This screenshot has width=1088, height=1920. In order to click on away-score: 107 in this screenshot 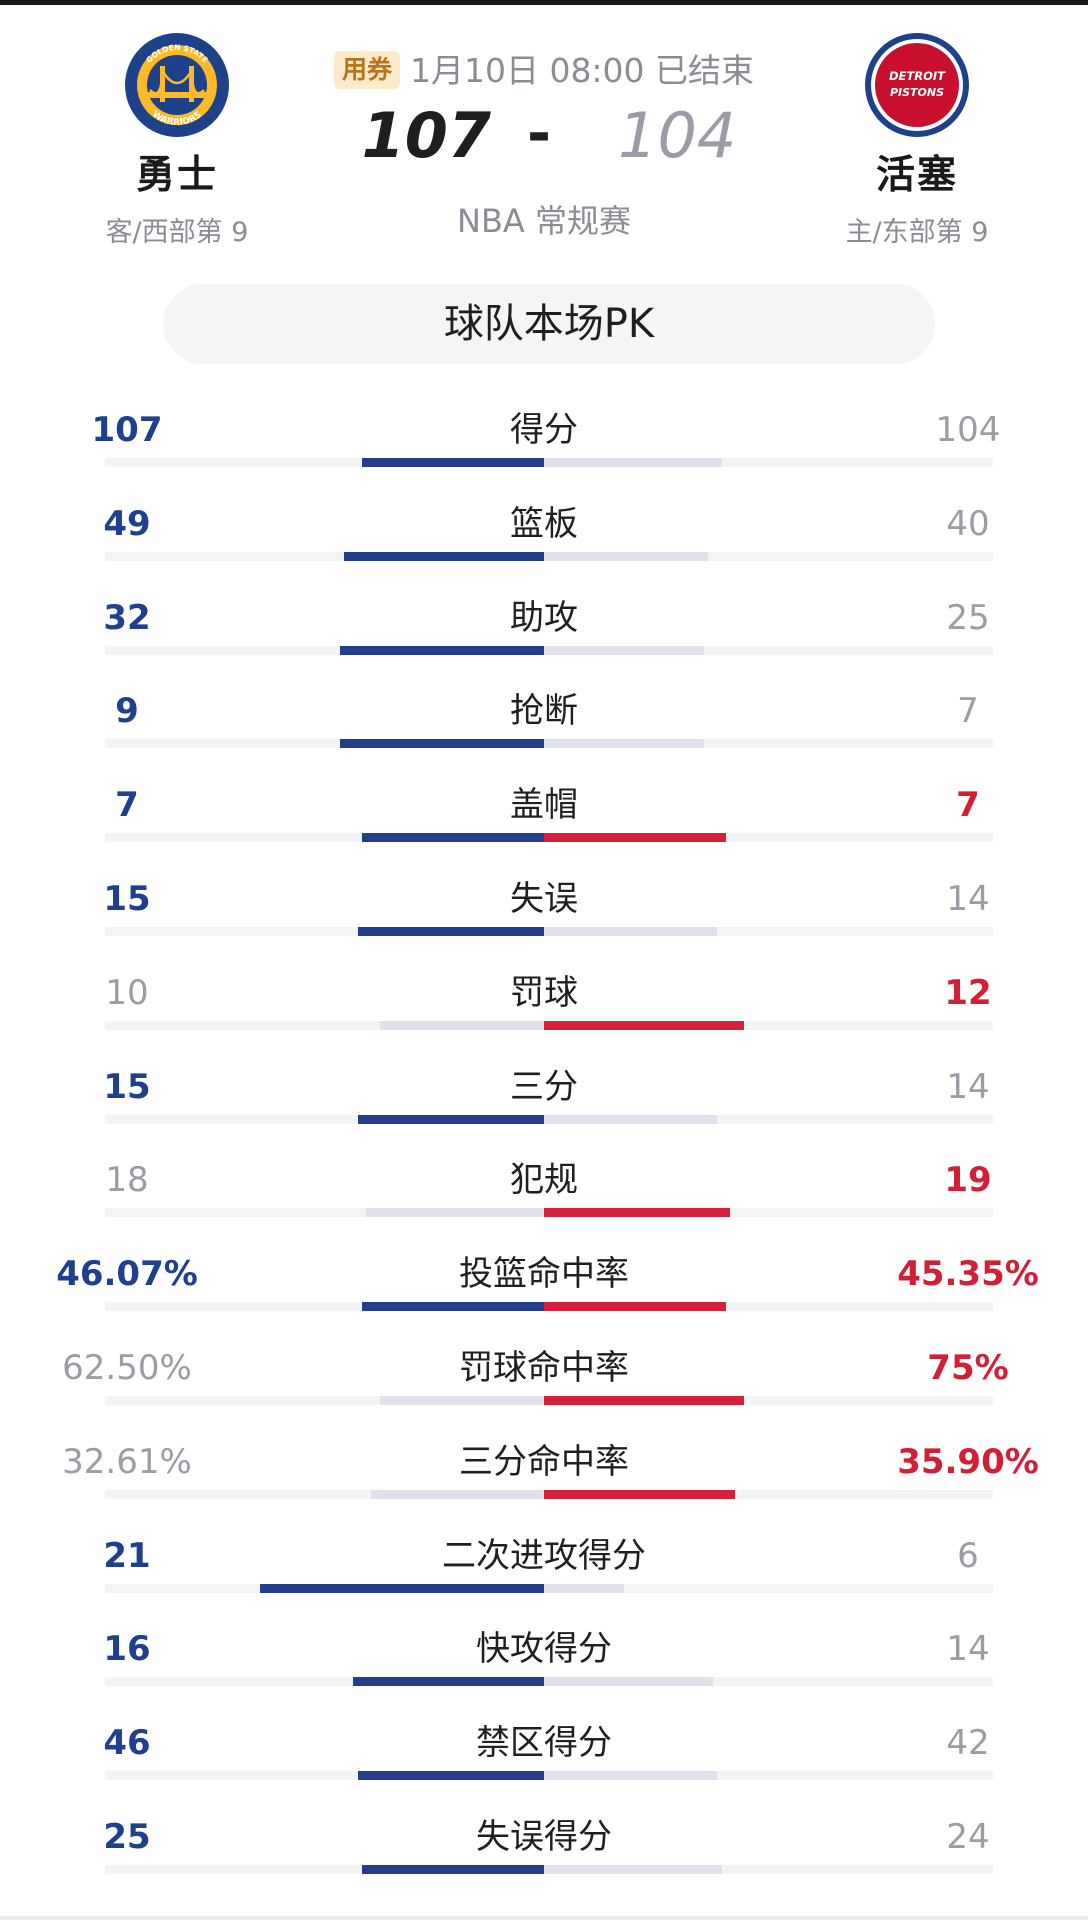, I will do `click(426, 135)`.